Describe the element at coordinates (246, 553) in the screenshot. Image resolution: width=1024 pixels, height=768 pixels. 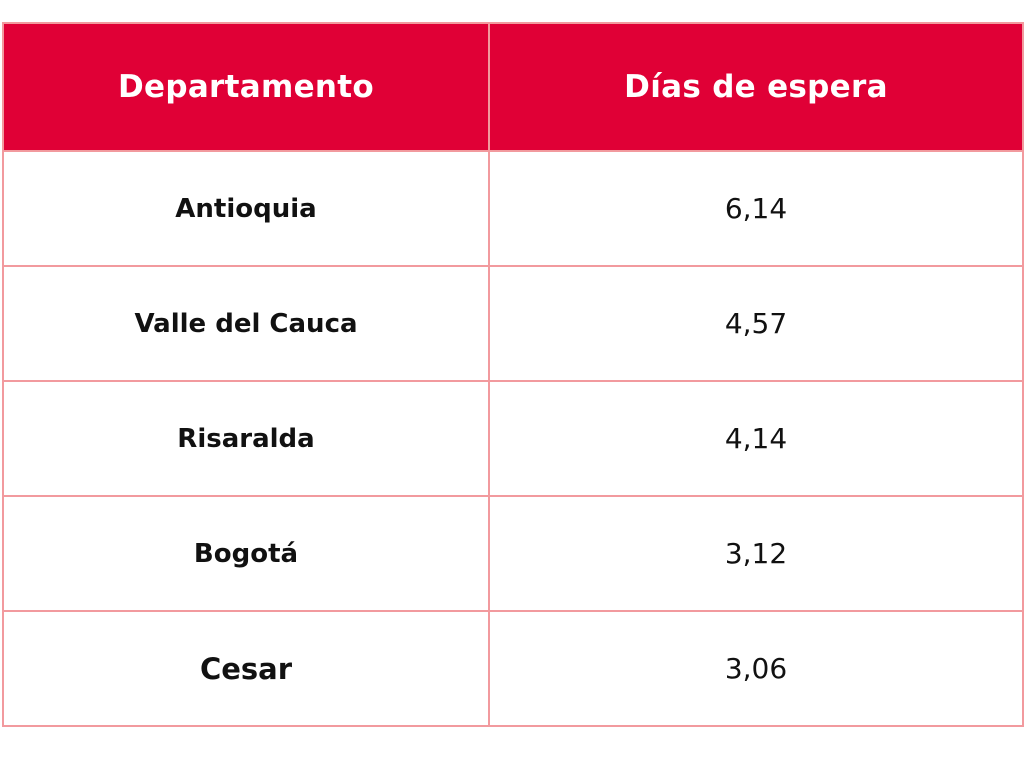
I see `cell-departamento: Bogotá` at that location.